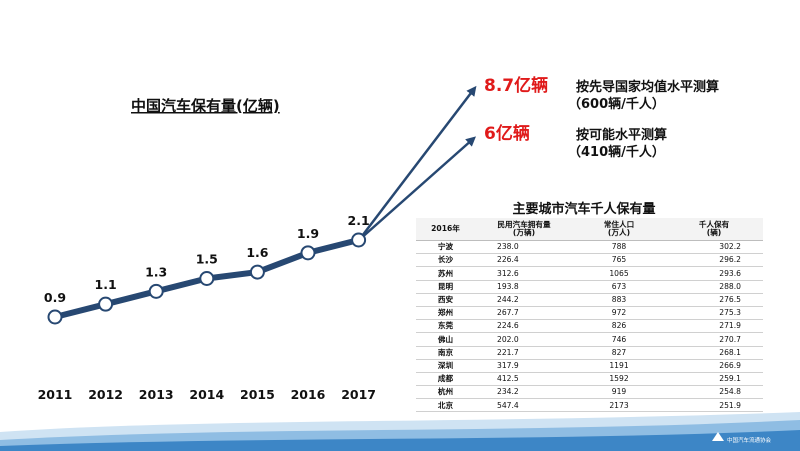 This screenshot has height=451, width=800. I want to click on cell-vehicles: 412.5, so click(524, 379).